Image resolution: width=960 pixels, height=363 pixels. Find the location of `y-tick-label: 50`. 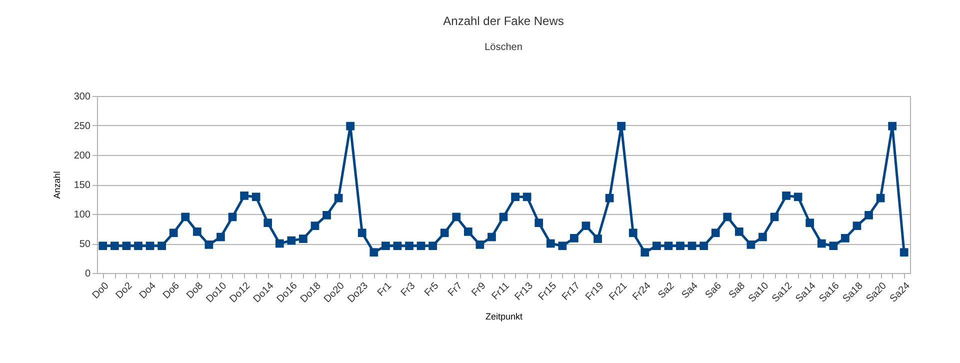

y-tick-label: 50 is located at coordinates (85, 244).